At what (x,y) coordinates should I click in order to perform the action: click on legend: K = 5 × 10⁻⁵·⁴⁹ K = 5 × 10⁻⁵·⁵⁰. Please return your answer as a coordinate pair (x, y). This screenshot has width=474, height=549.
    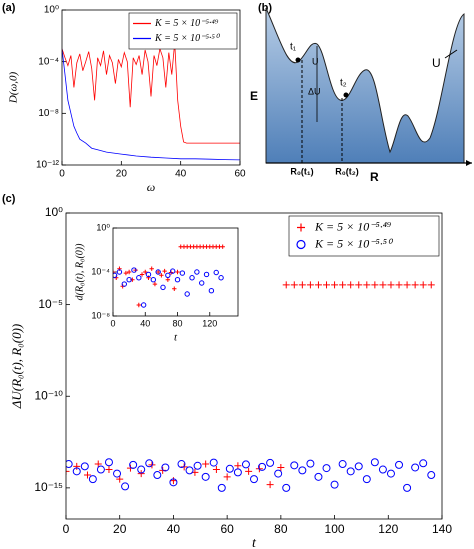
    Looking at the image, I should click on (364, 236).